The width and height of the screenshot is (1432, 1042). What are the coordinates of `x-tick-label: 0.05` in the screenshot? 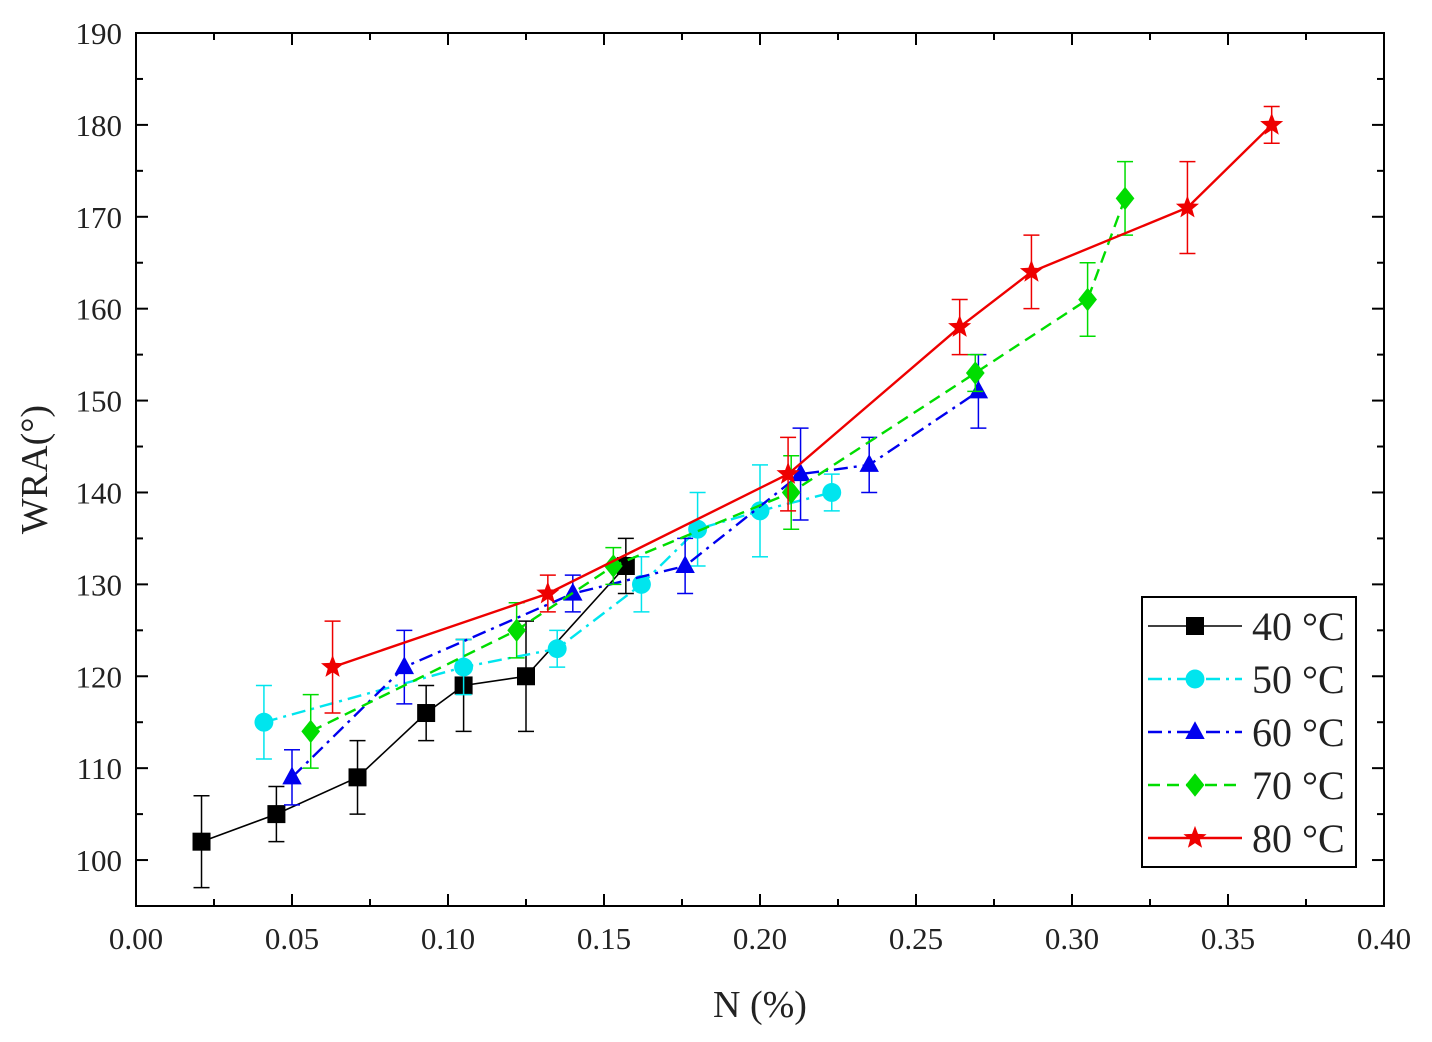 It's located at (292, 938).